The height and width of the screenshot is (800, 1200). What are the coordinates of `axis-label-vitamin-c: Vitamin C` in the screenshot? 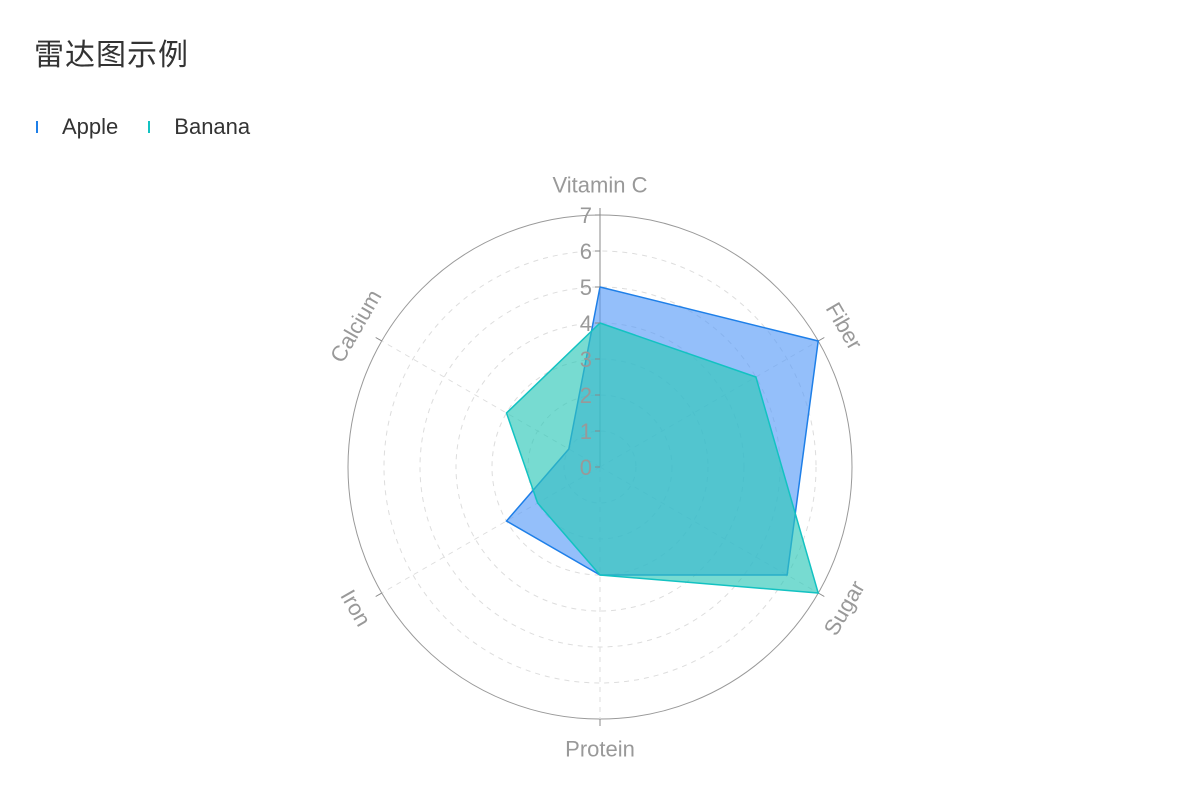 It's located at (600, 185).